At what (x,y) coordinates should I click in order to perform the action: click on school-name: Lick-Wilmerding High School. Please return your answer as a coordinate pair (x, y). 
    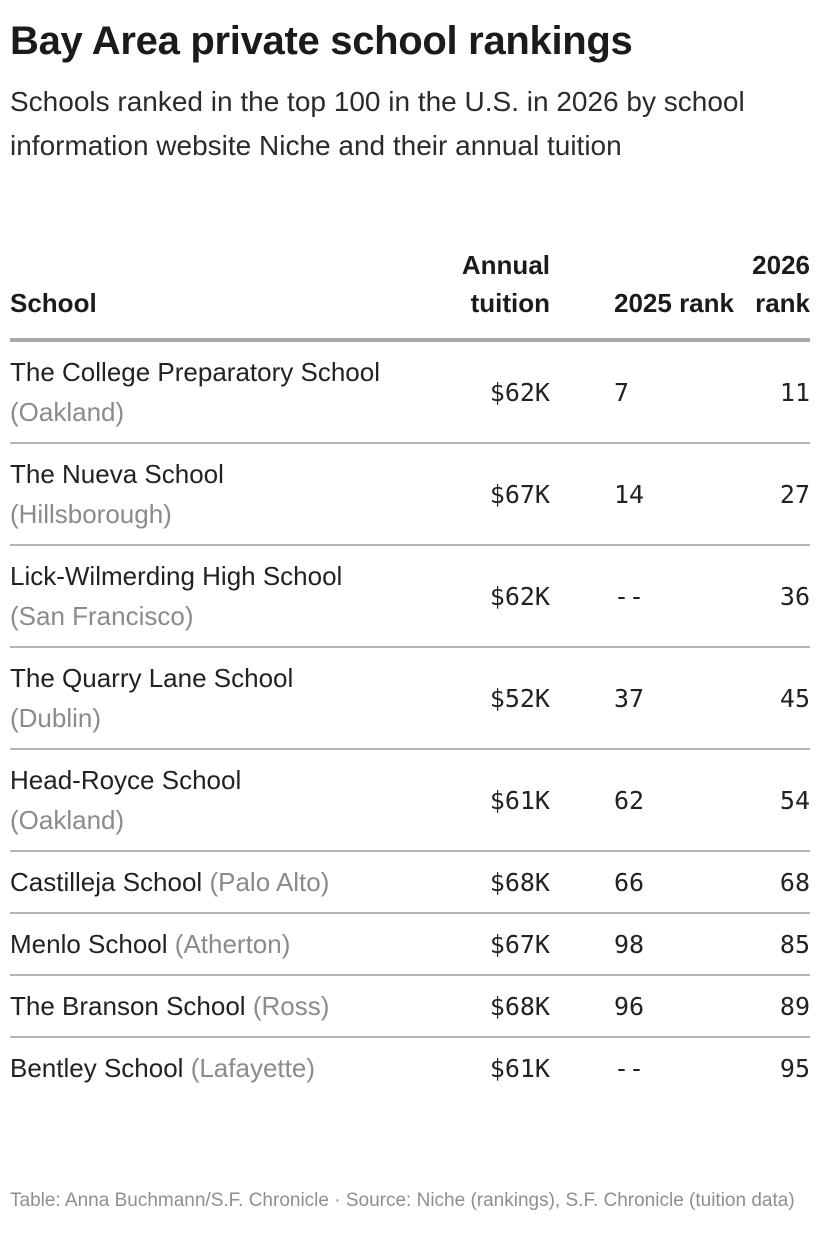
    Looking at the image, I should click on (176, 576).